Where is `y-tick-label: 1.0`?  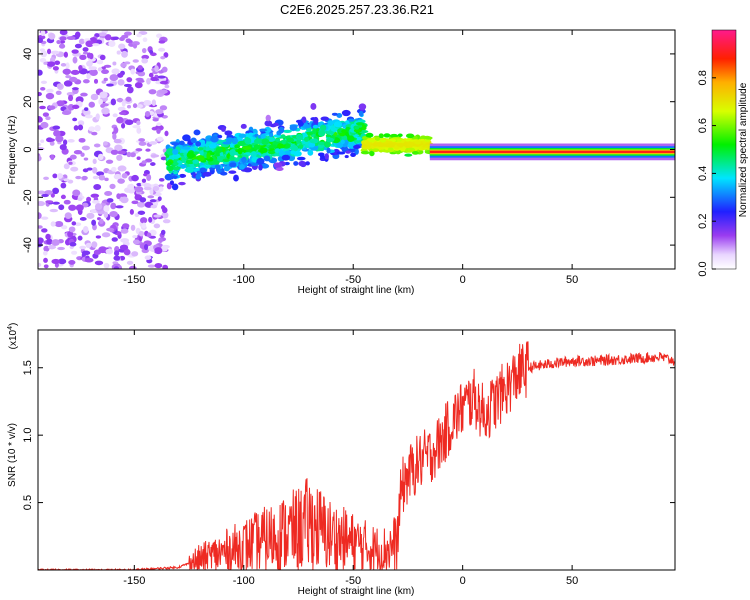 y-tick-label: 1.0 is located at coordinates (28, 435).